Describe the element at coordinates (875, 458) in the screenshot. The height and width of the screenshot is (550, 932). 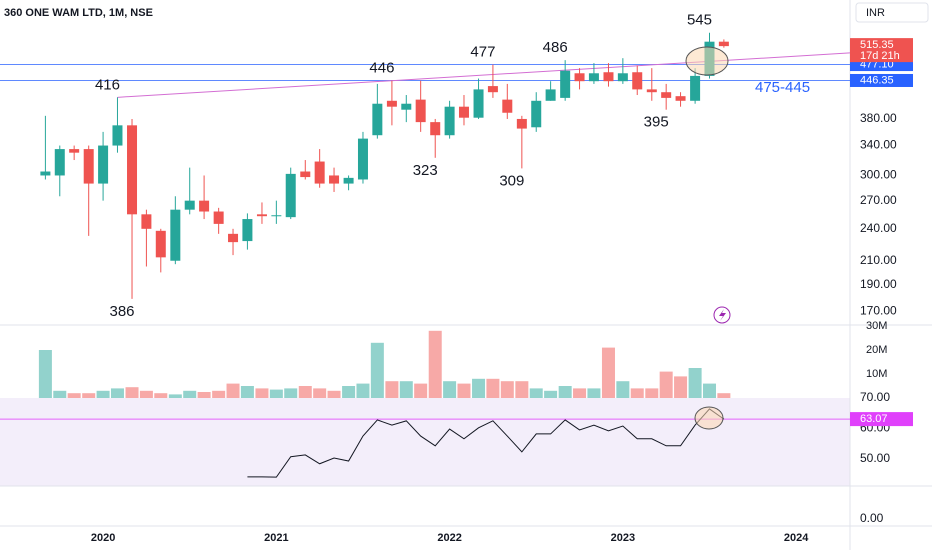
I see `rsi-tick-label: 50.00` at that location.